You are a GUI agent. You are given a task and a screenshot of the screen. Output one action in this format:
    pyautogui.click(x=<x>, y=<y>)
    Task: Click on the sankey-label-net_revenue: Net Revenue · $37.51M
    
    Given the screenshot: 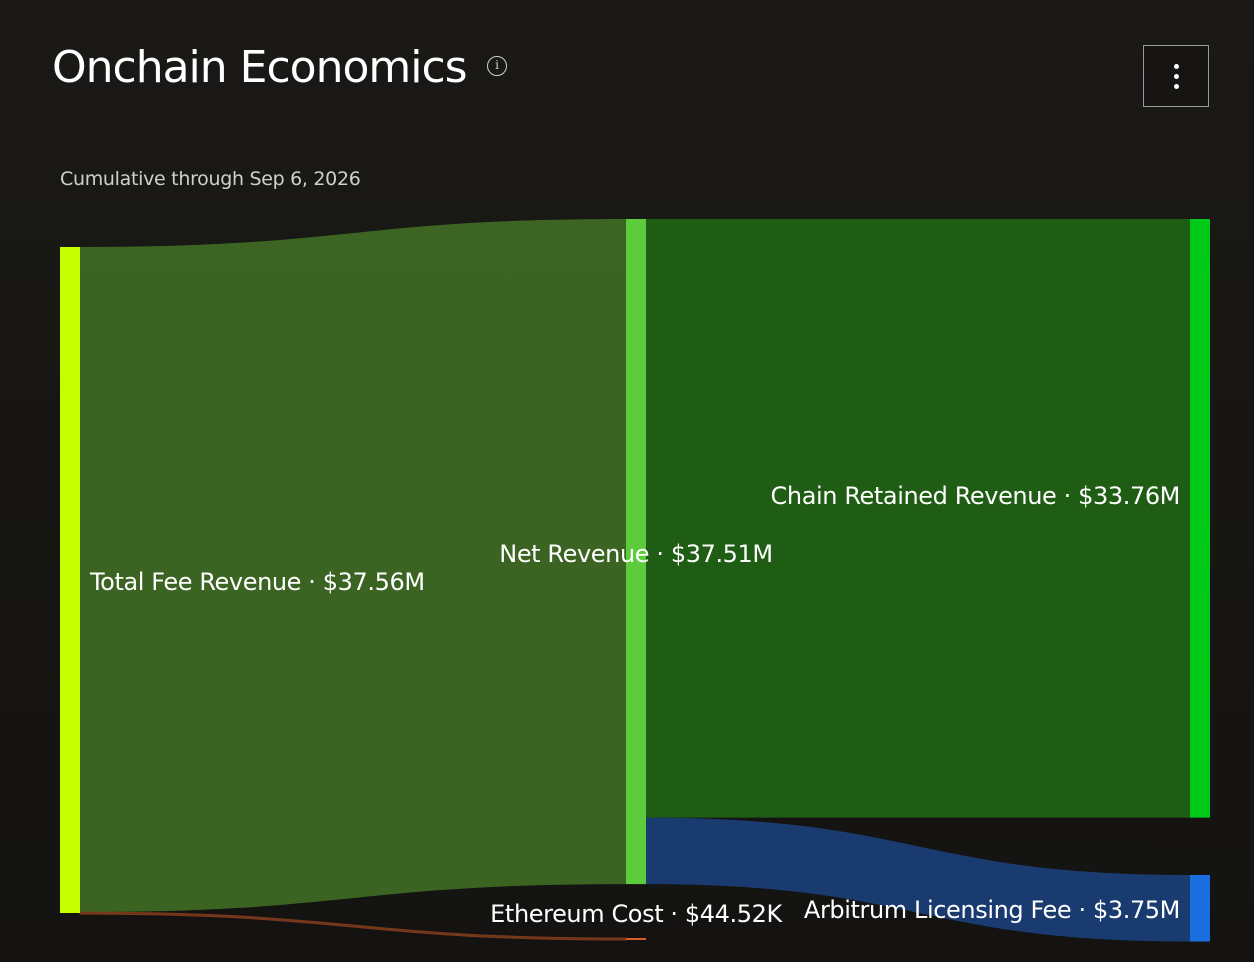 What is the action you would take?
    pyautogui.click(x=635, y=554)
    